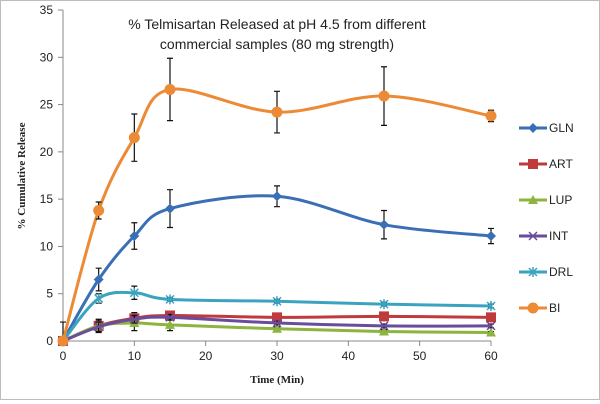 The width and height of the screenshot is (600, 404). I want to click on legend-label: ART, so click(561, 164).